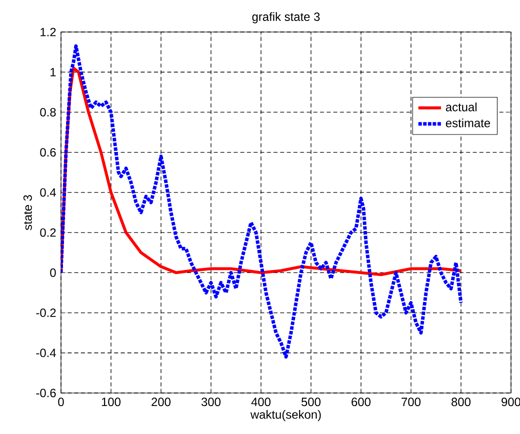 This screenshot has height=434, width=520. What do you see at coordinates (286, 18) in the screenshot?
I see `chart-title: grafik state 3` at bounding box center [286, 18].